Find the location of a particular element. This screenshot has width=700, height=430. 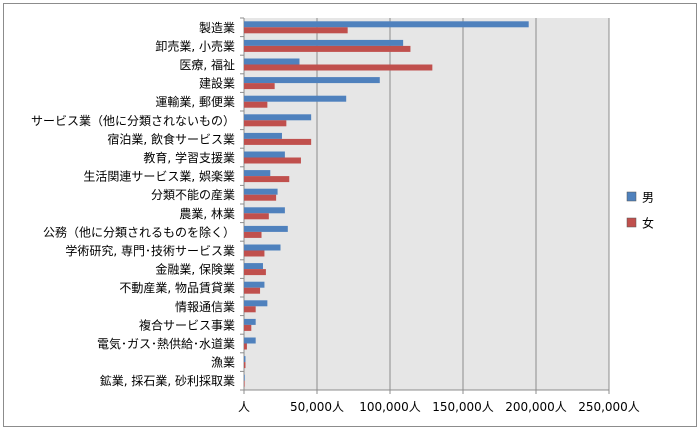

category-label: 電気･ガス･熱供給･水道業 is located at coordinates (166, 343).